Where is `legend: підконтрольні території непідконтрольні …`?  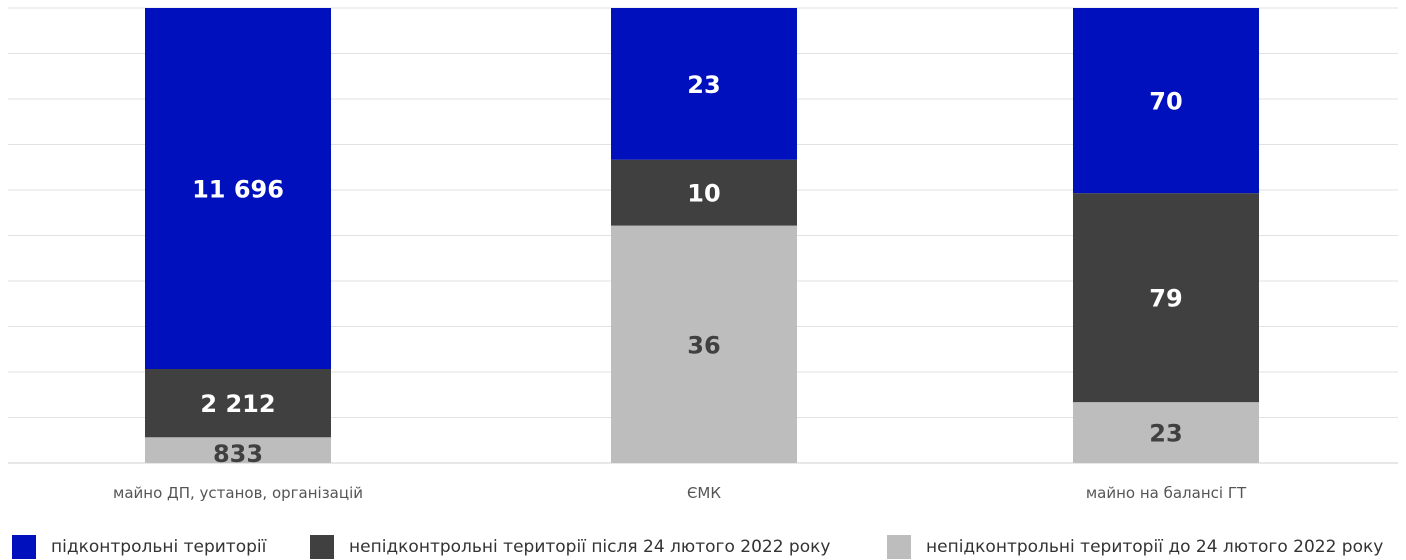
legend: підконтрольні території непідконтрольні … is located at coordinates (703, 546).